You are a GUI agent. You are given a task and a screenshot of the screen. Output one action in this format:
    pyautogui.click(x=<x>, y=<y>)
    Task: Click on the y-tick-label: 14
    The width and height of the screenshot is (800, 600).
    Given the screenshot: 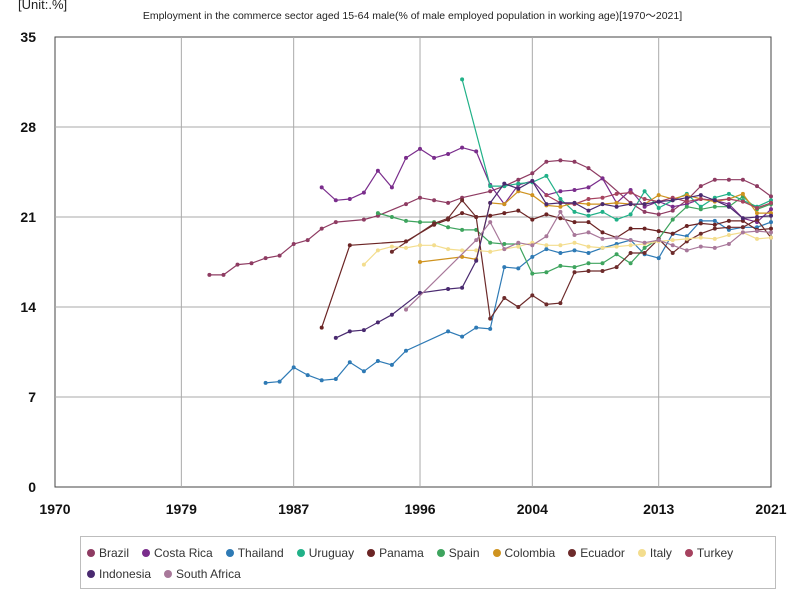 What is the action you would take?
    pyautogui.click(x=28, y=307)
    